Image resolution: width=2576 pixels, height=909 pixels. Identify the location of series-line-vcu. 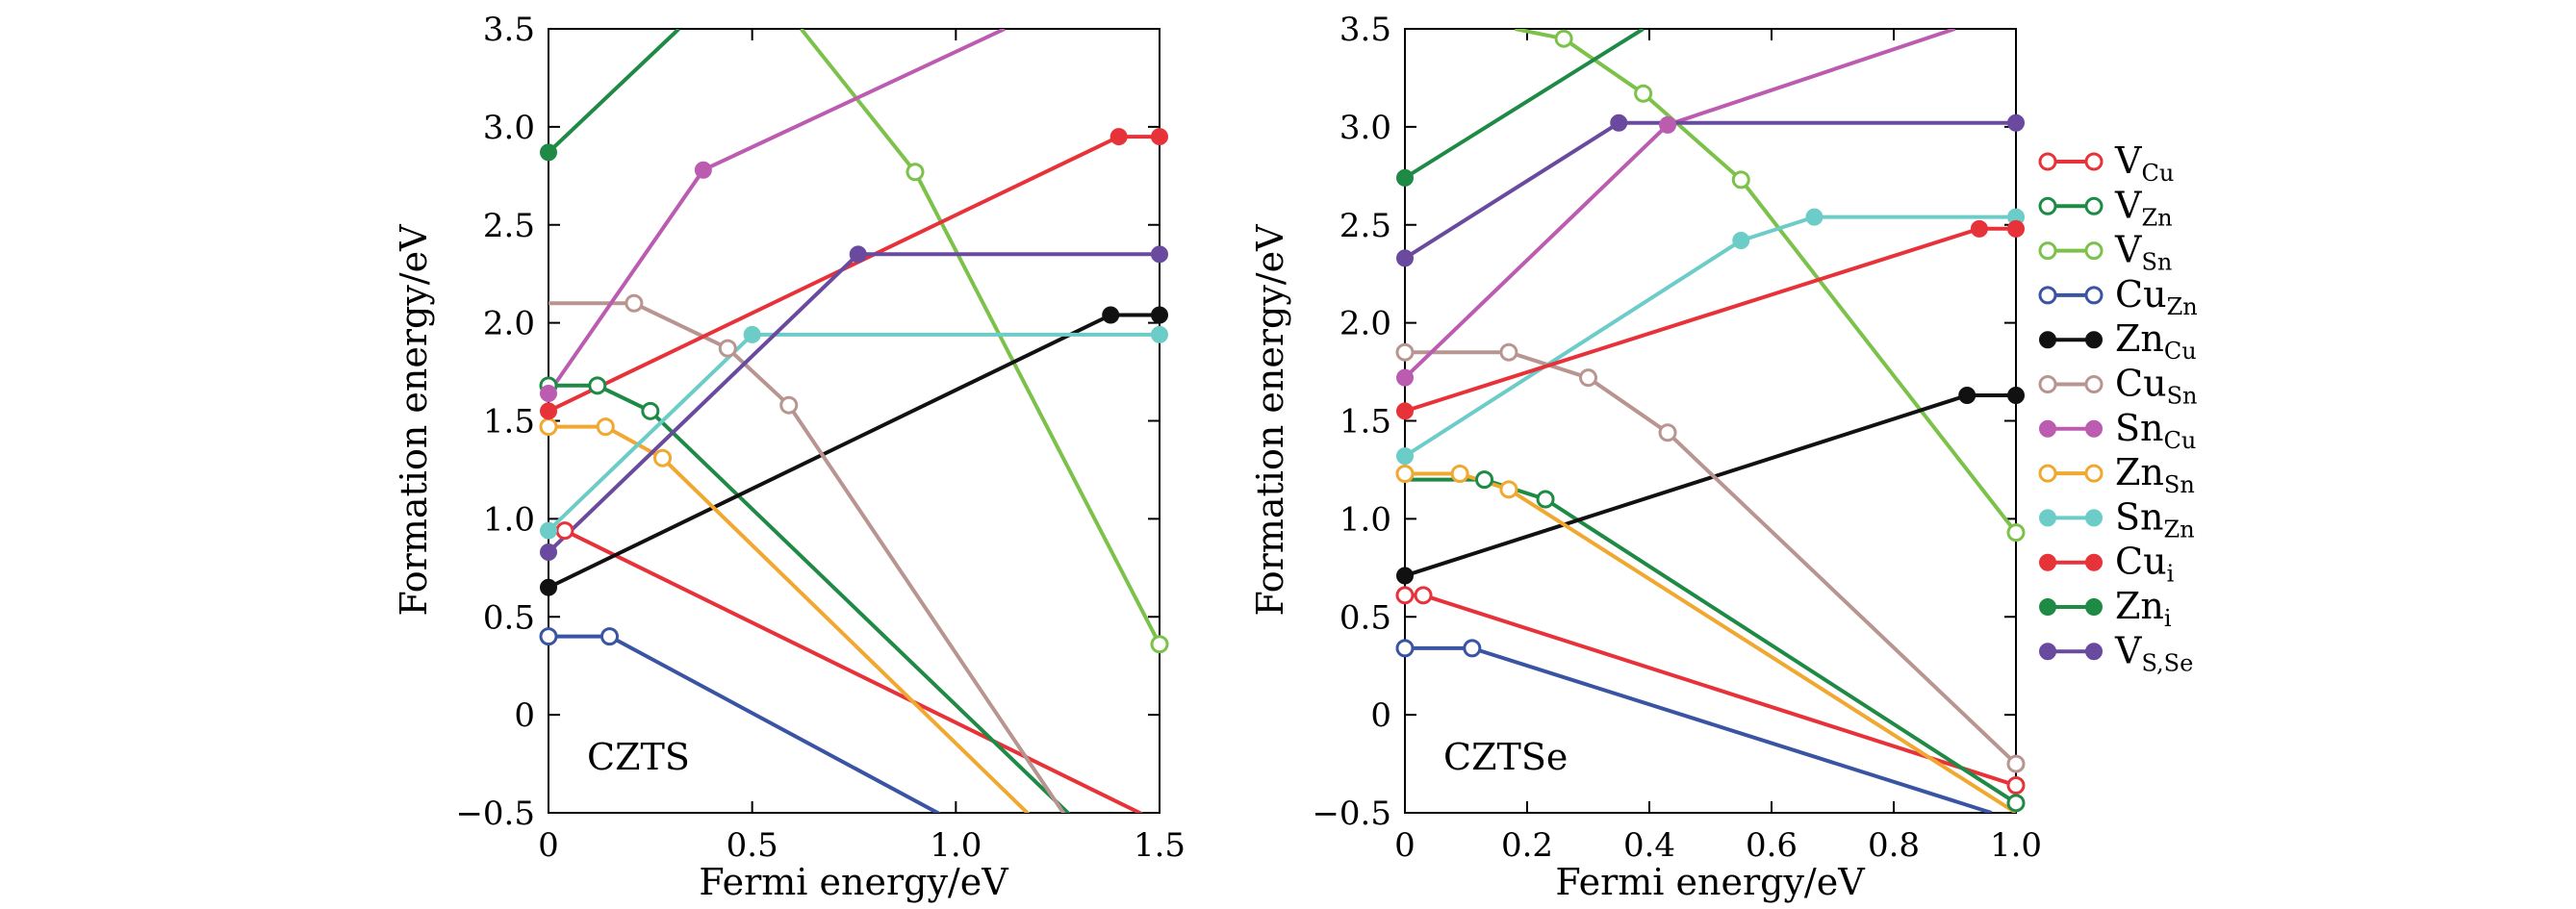
(846, 668).